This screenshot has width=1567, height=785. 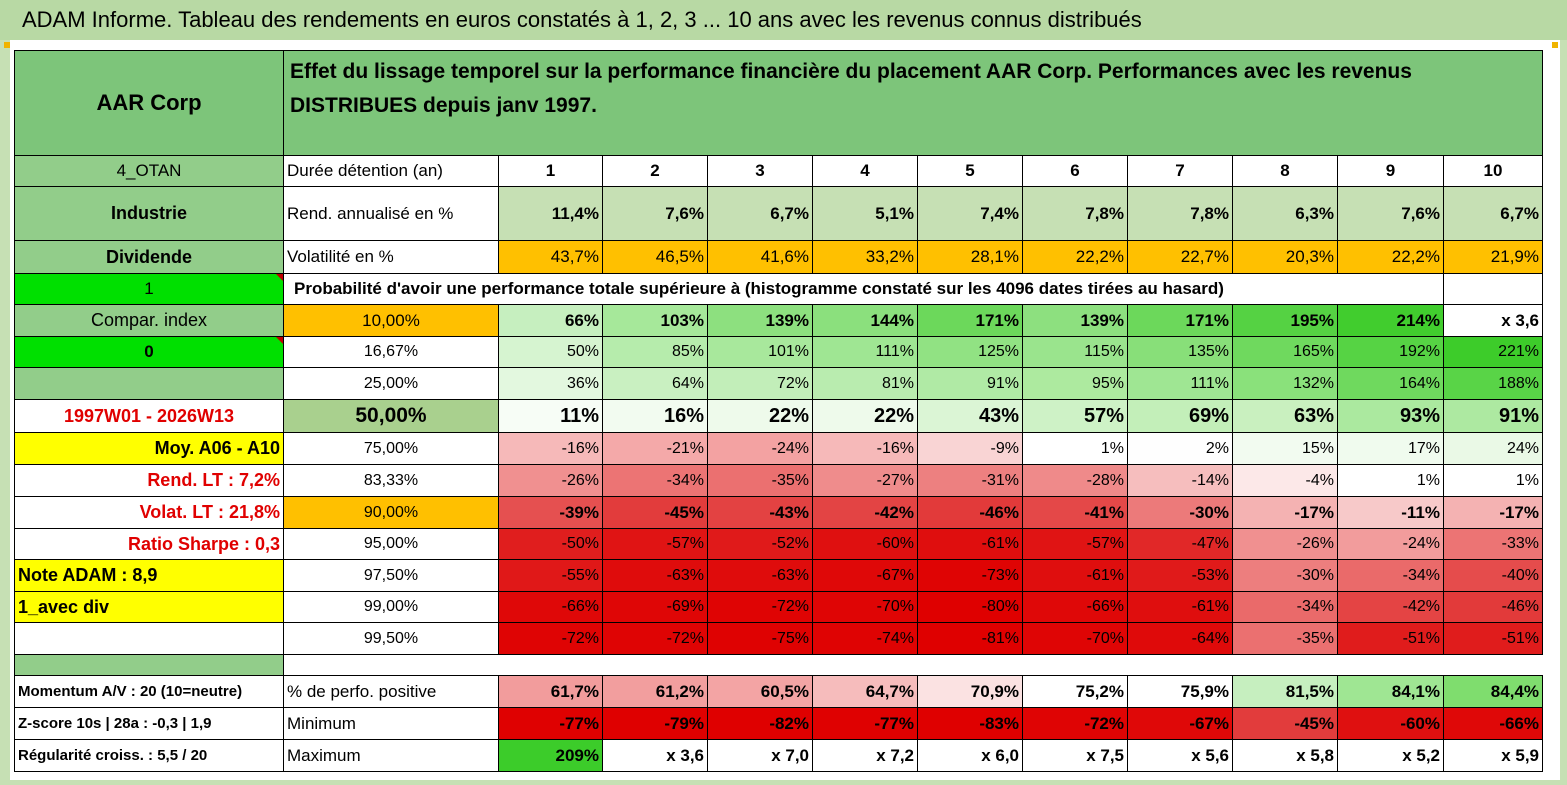 What do you see at coordinates (1180, 755) in the screenshot?
I see `stat-value: x 5,6` at bounding box center [1180, 755].